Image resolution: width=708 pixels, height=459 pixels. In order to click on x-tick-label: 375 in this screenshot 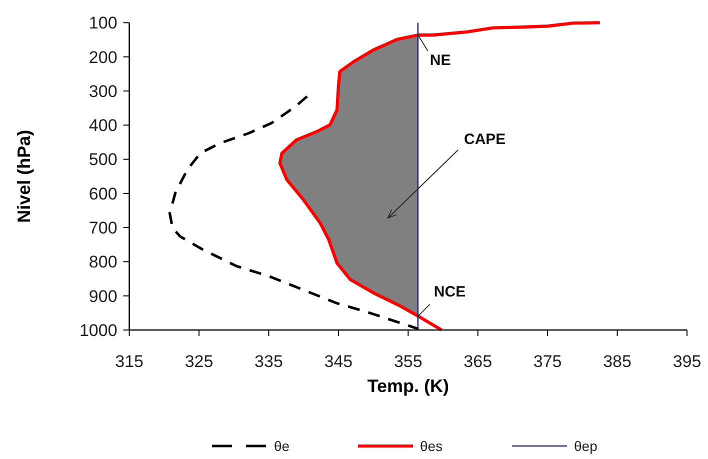, I will do `click(547, 361)`.